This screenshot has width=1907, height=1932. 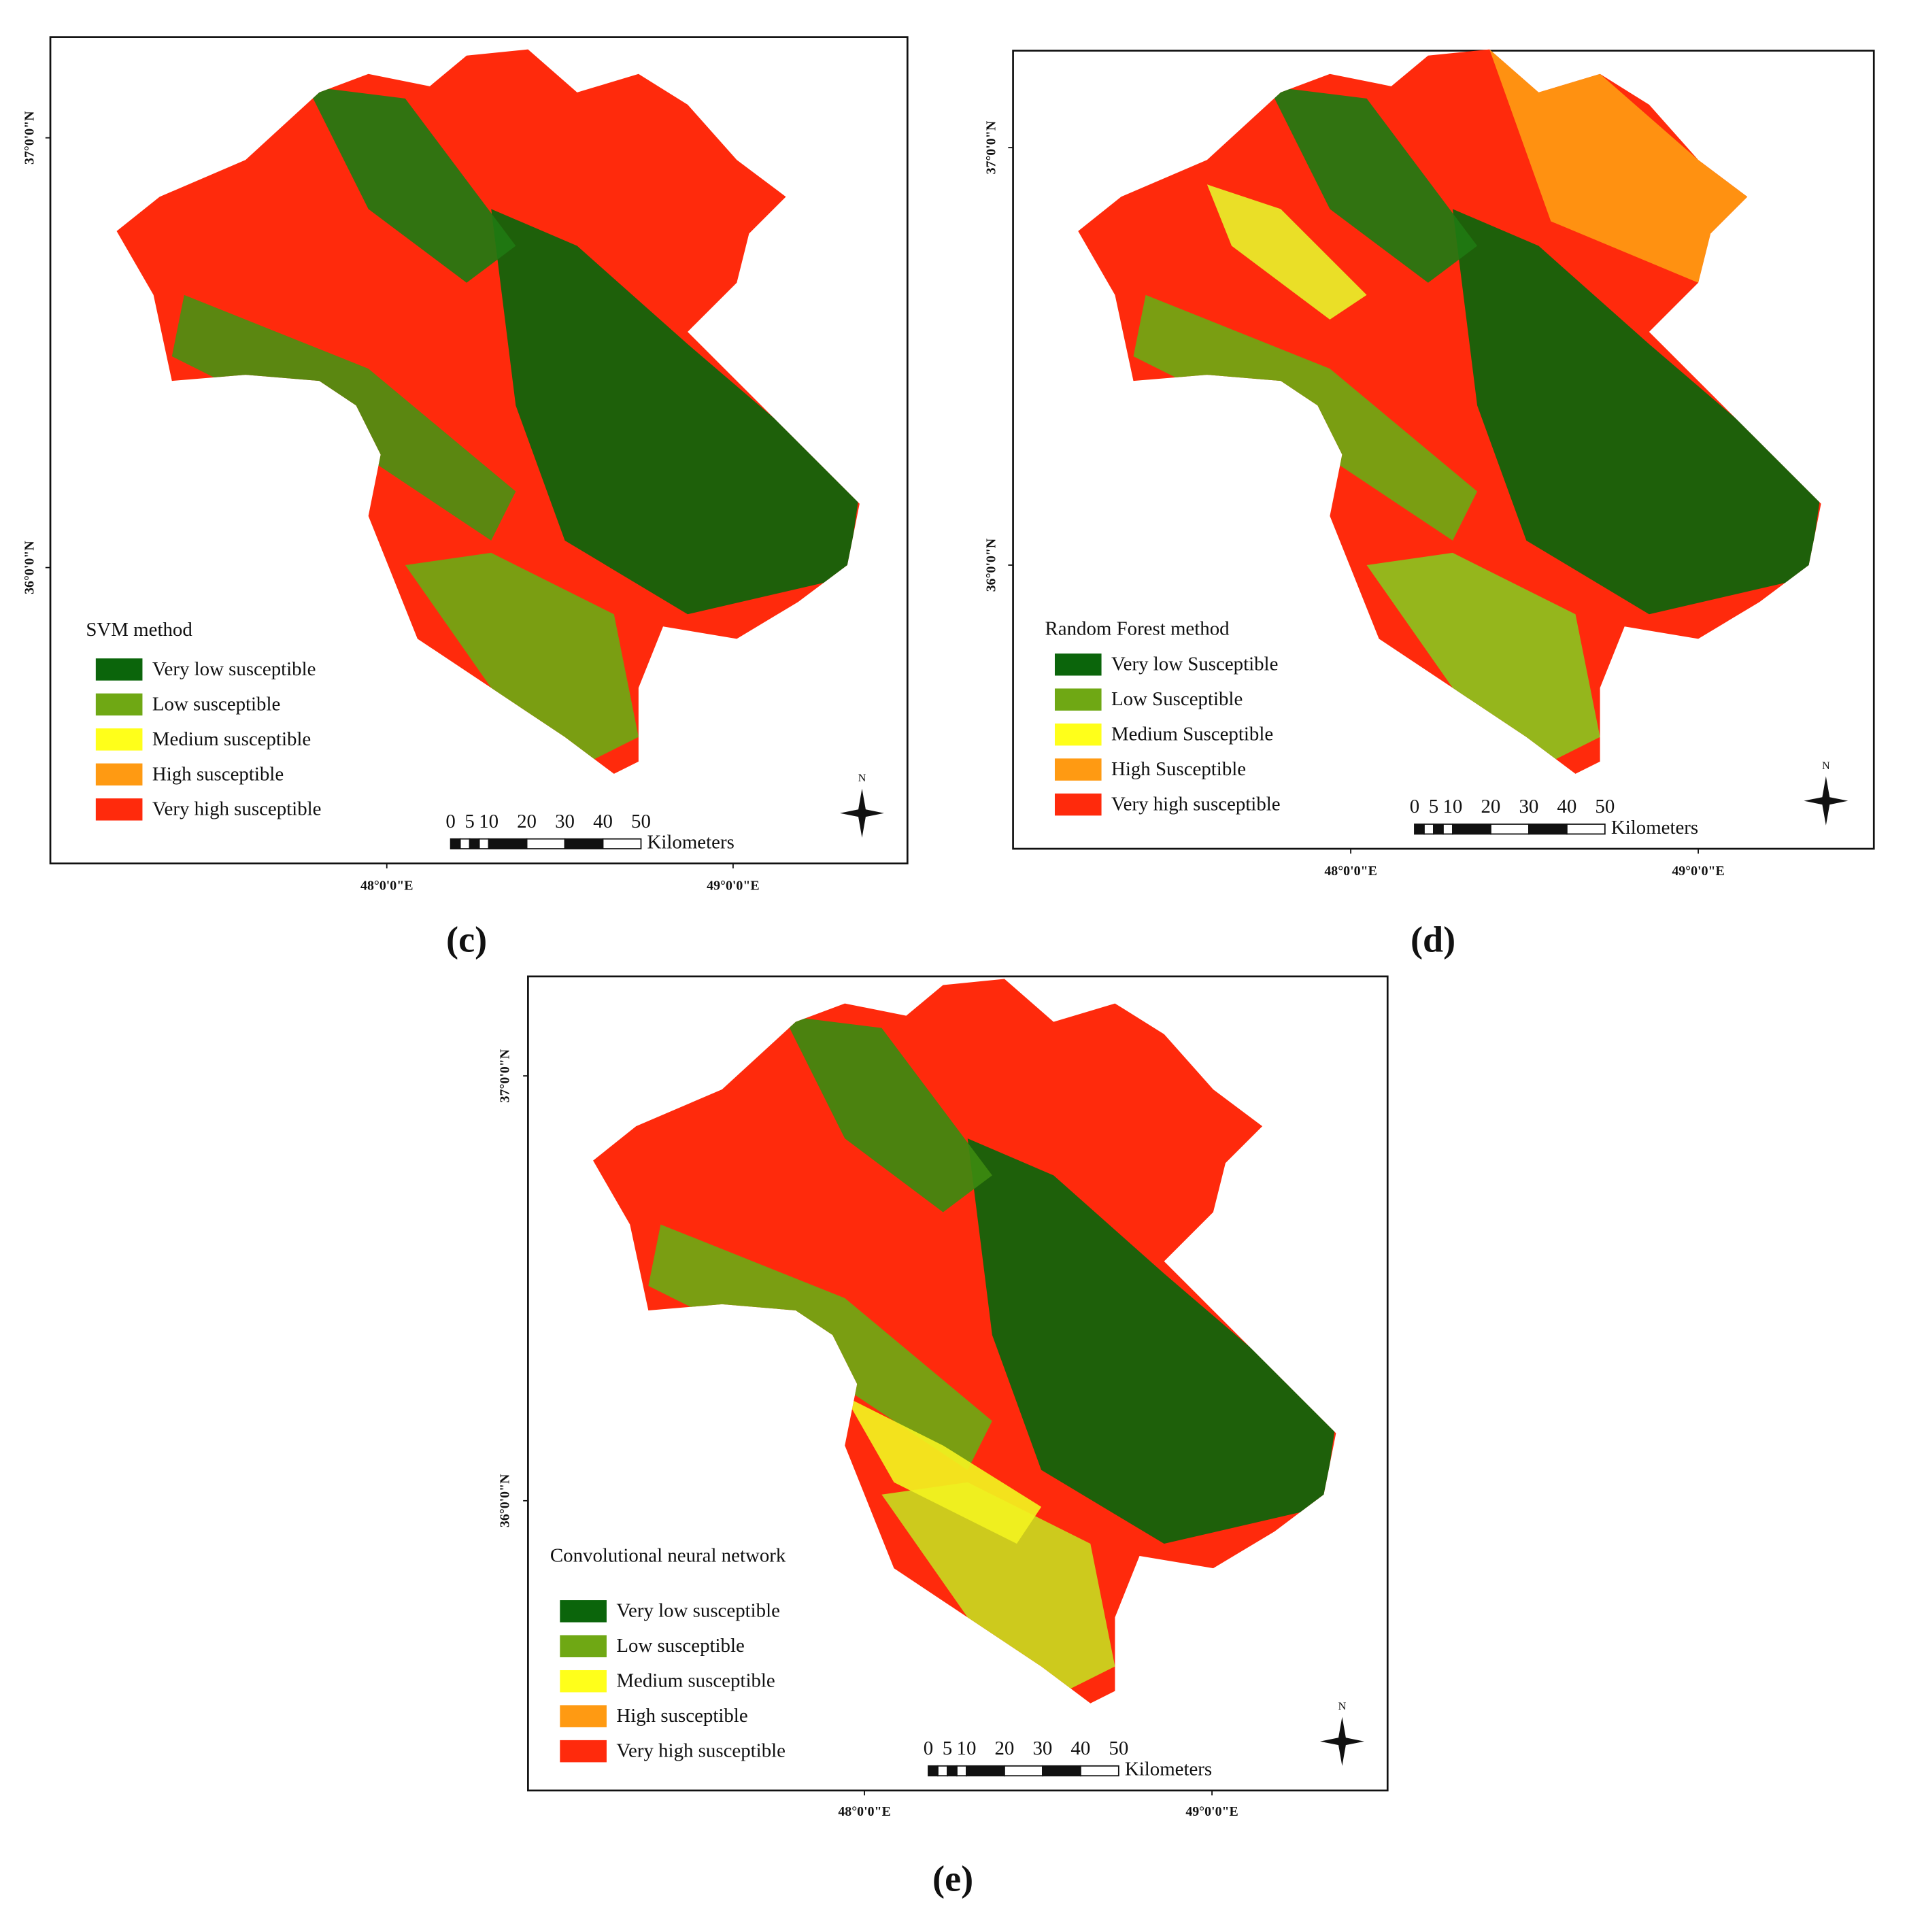 I want to click on legend-label: High Susceptible, so click(x=1178, y=769).